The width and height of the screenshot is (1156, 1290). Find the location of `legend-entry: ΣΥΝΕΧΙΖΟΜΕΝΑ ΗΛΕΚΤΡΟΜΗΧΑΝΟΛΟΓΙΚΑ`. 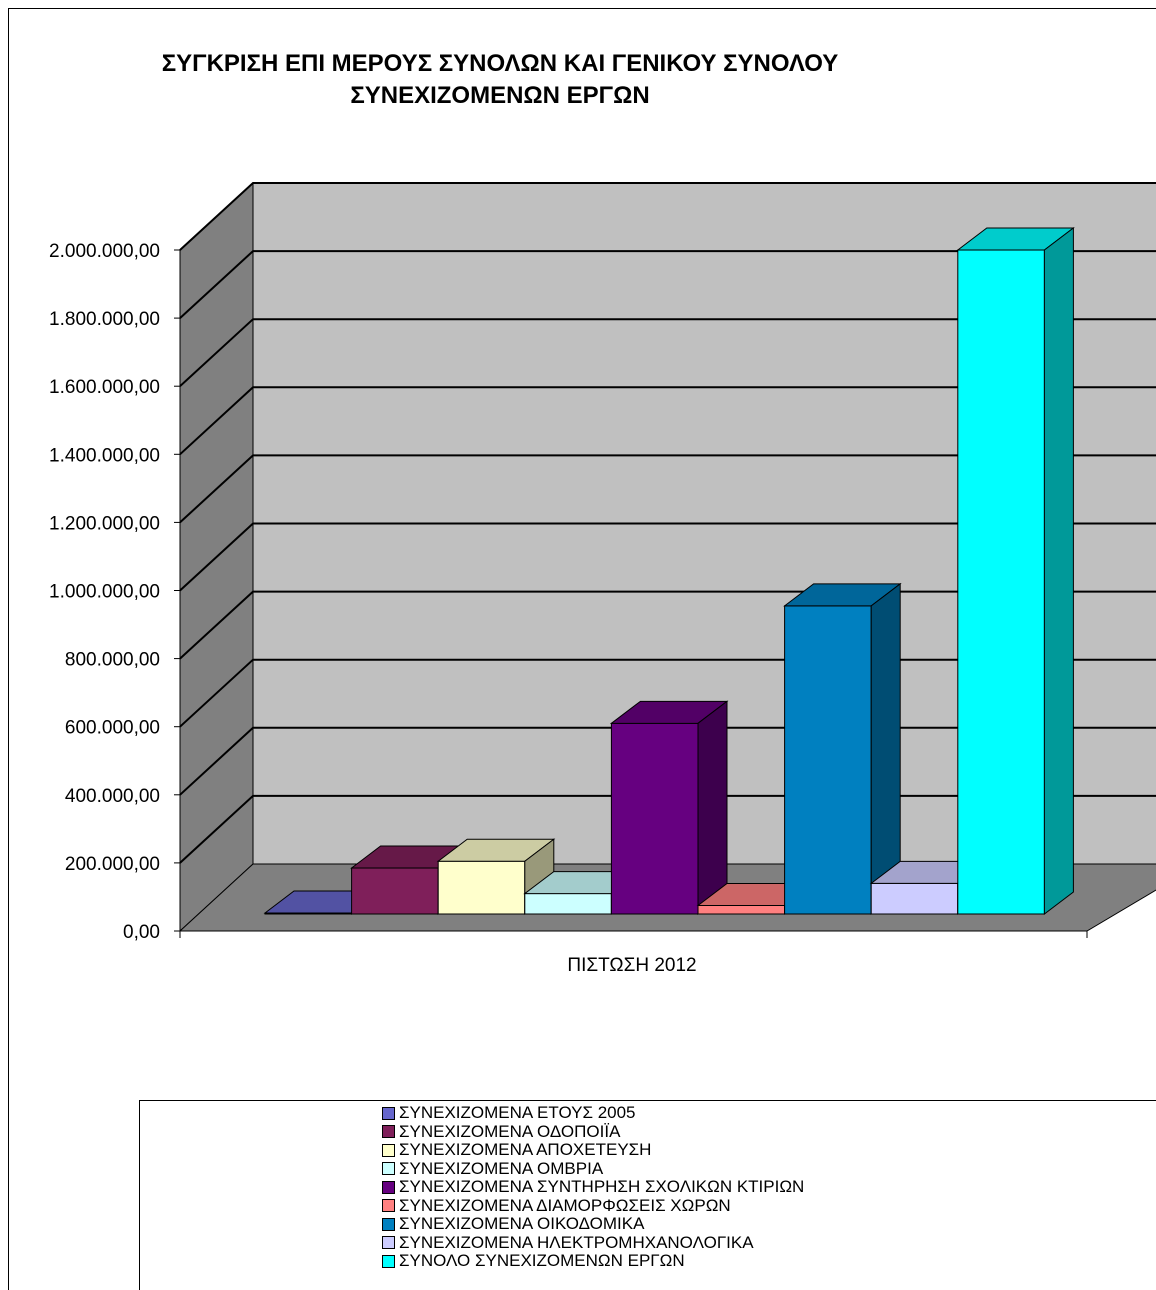

legend-entry: ΣΥΝΕΧΙΖΟΜΕΝΑ ΗΛΕΚΤΡΟΜΗΧΑΝΟΛΟΓΙΚΑ is located at coordinates (593, 1242).